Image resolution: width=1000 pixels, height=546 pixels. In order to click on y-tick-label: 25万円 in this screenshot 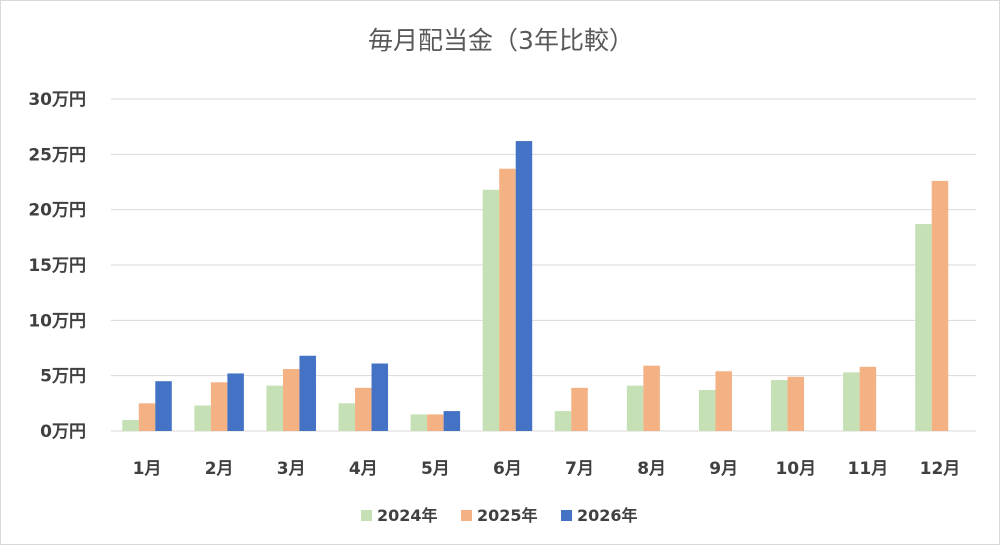, I will do `click(57, 155)`.